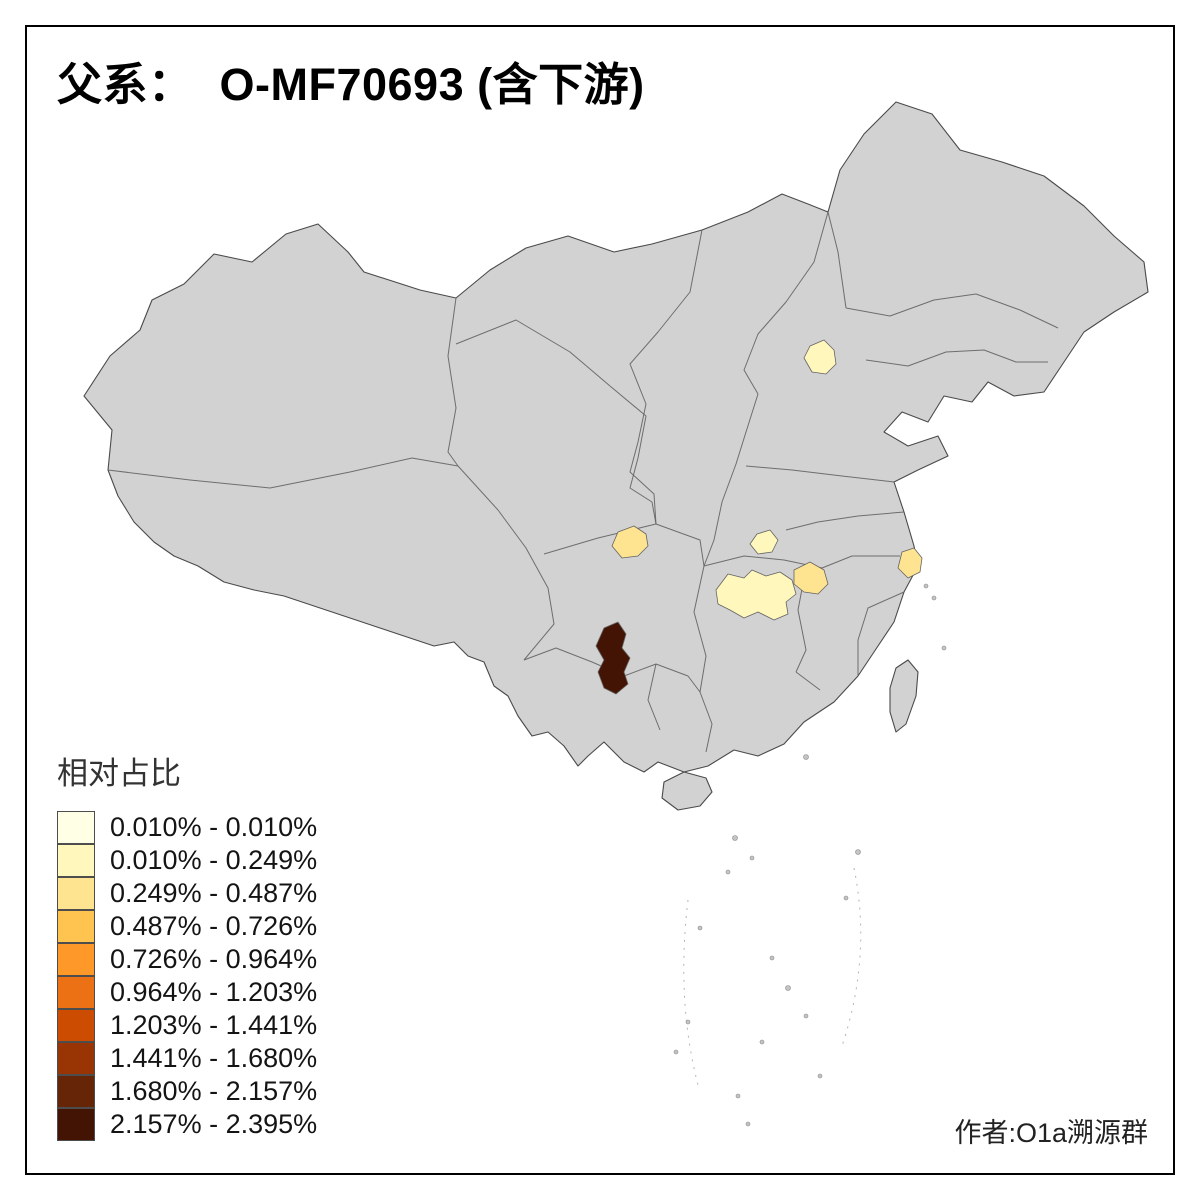 The image size is (1200, 1200). Describe the element at coordinates (214, 827) in the screenshot. I see `legend-label: 0.010% - 0.010%` at that location.